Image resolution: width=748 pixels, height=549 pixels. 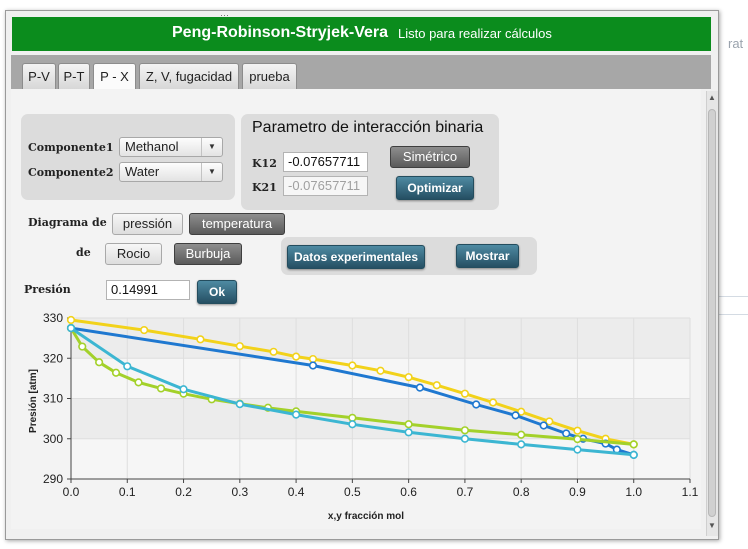 What do you see at coordinates (33, 401) in the screenshot?
I see `y-axis-label: Presión [atm]` at bounding box center [33, 401].